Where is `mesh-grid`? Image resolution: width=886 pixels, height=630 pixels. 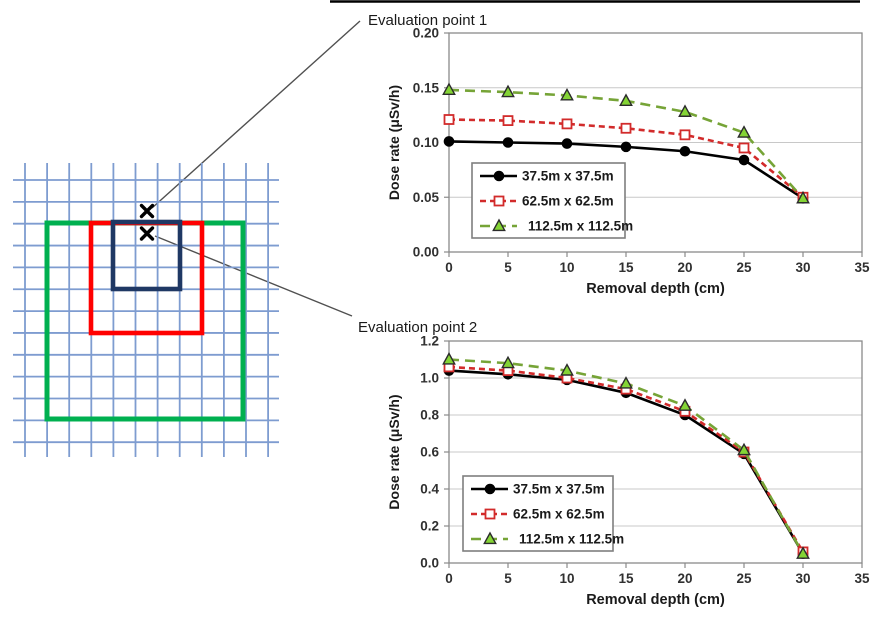 mesh-grid is located at coordinates (146, 310).